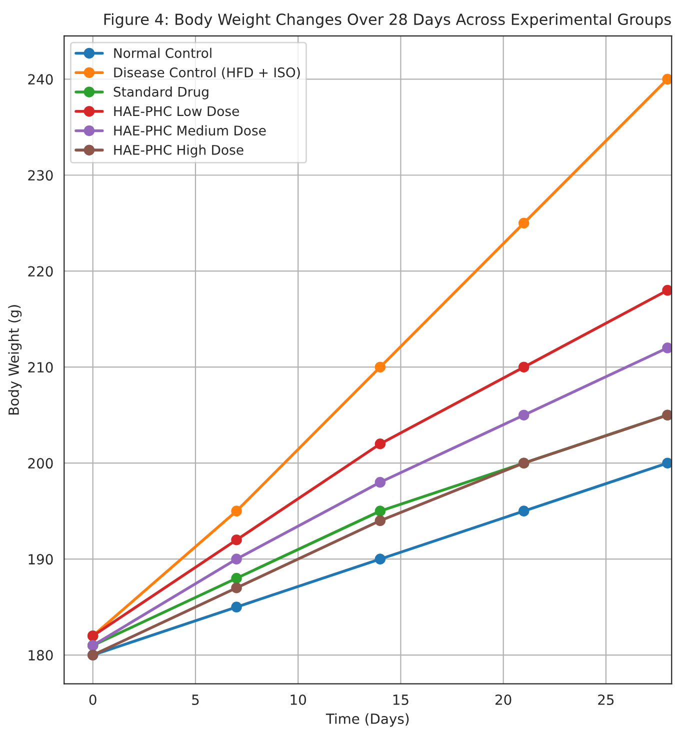  What do you see at coordinates (40, 463) in the screenshot?
I see `y-tick-label: 200` at bounding box center [40, 463].